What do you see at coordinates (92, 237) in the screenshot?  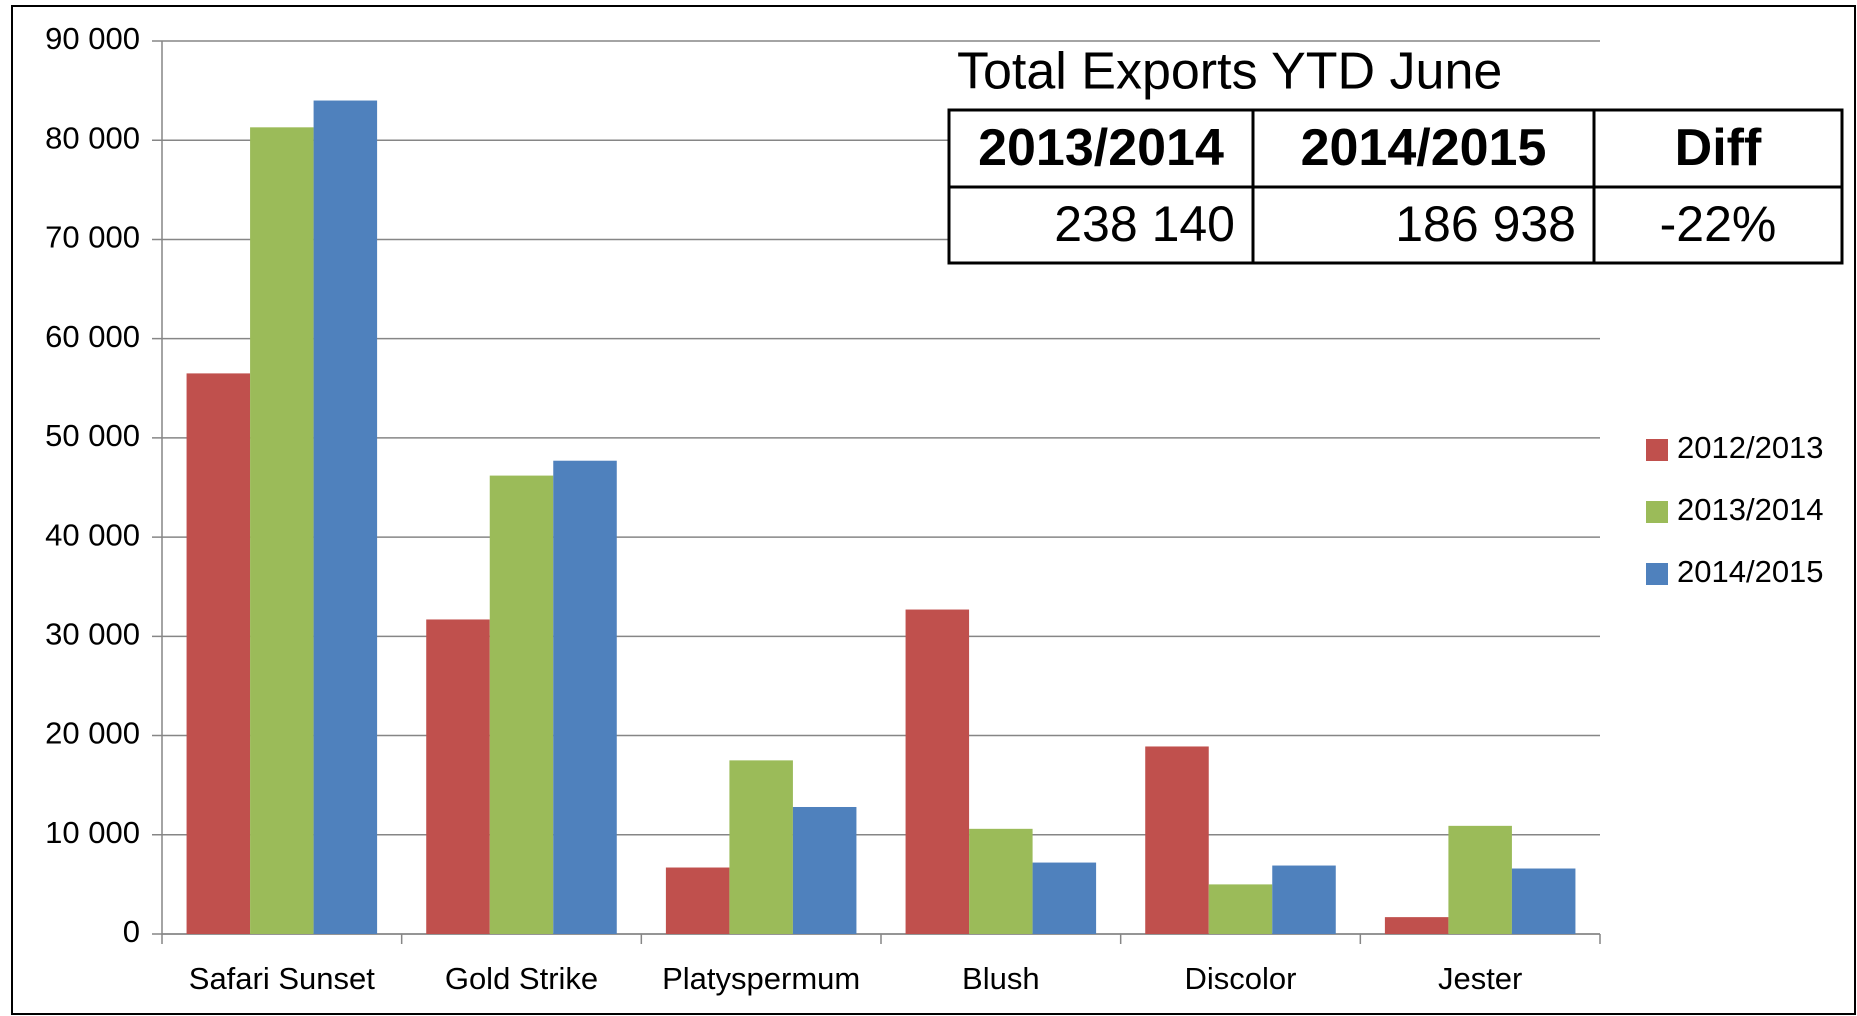 I see `y-tick-label: 70 000` at bounding box center [92, 237].